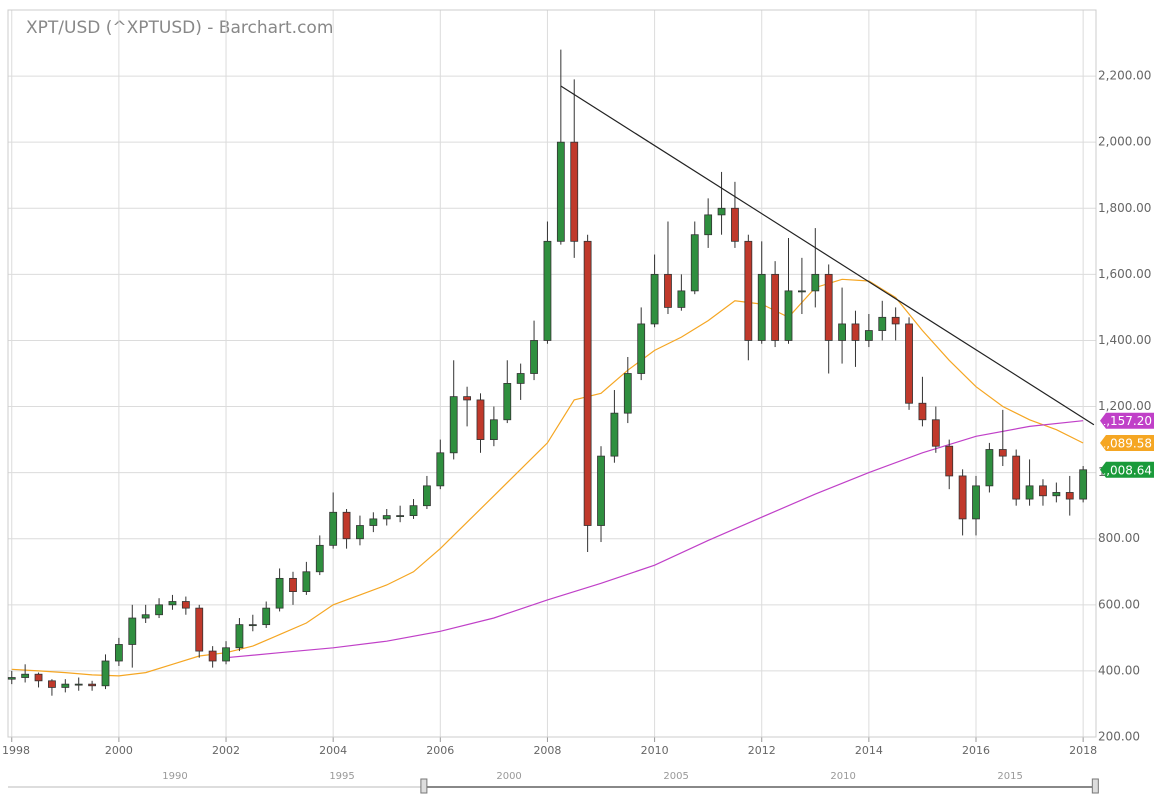  Describe the element at coordinates (226, 750) in the screenshot. I see `x-tick-label: 2002` at that location.